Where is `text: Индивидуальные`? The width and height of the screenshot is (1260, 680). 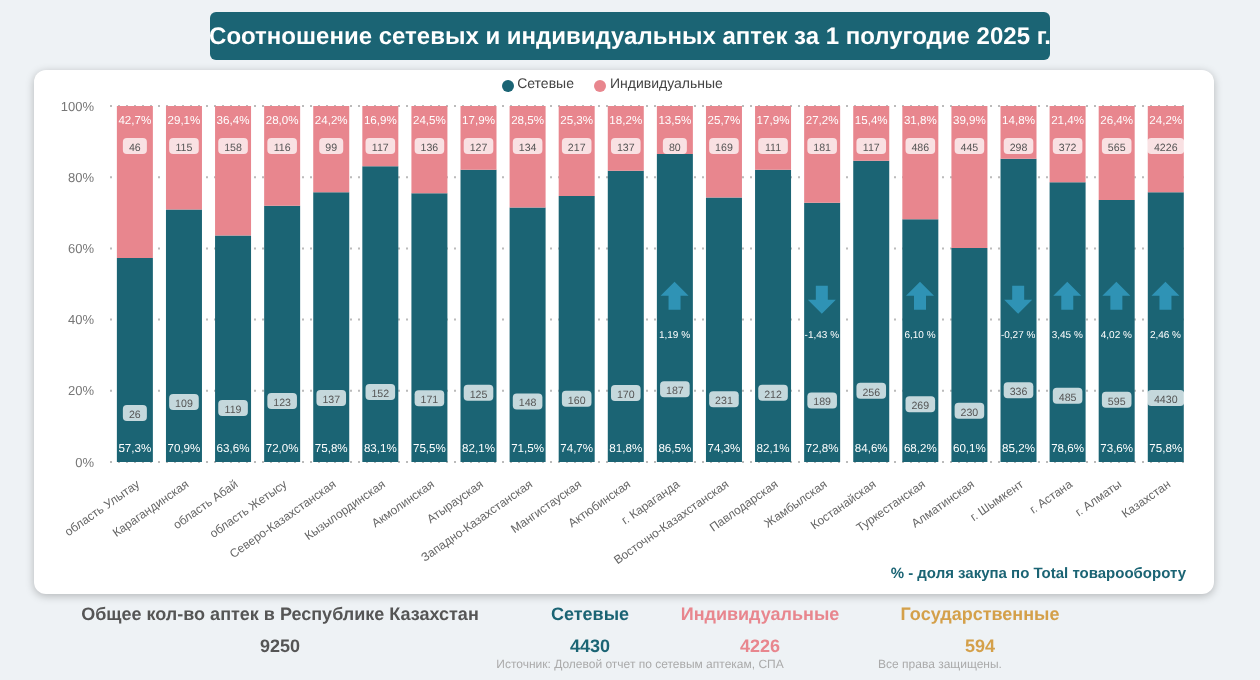
text: Индивидуальные is located at coordinates (760, 614).